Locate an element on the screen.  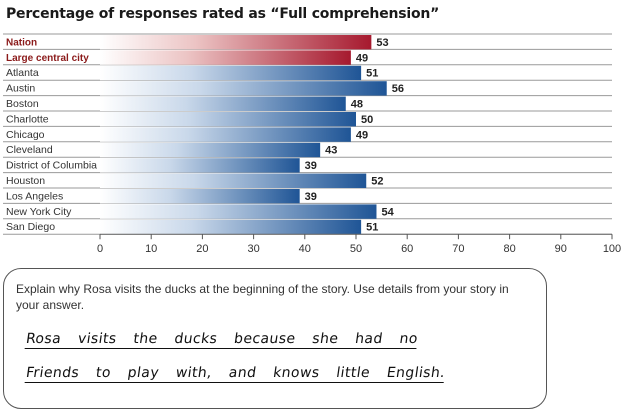
x-tick-label: 10 is located at coordinates (151, 249).